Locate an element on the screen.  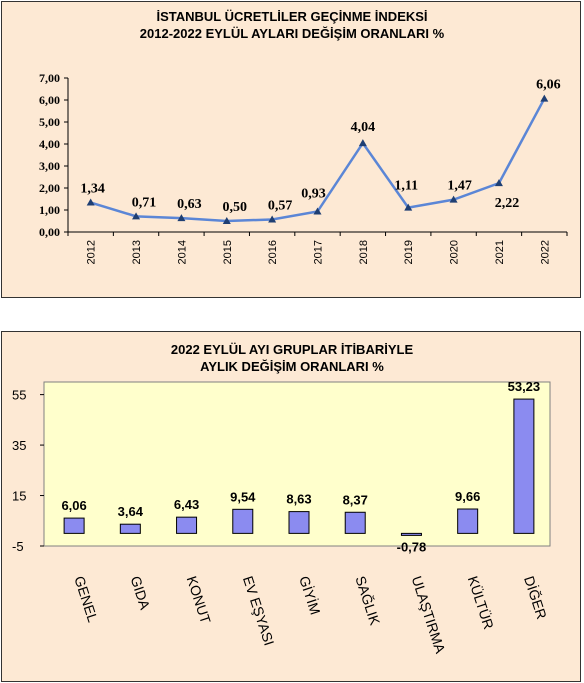
y-tick-label: 35 is located at coordinates (19, 445).